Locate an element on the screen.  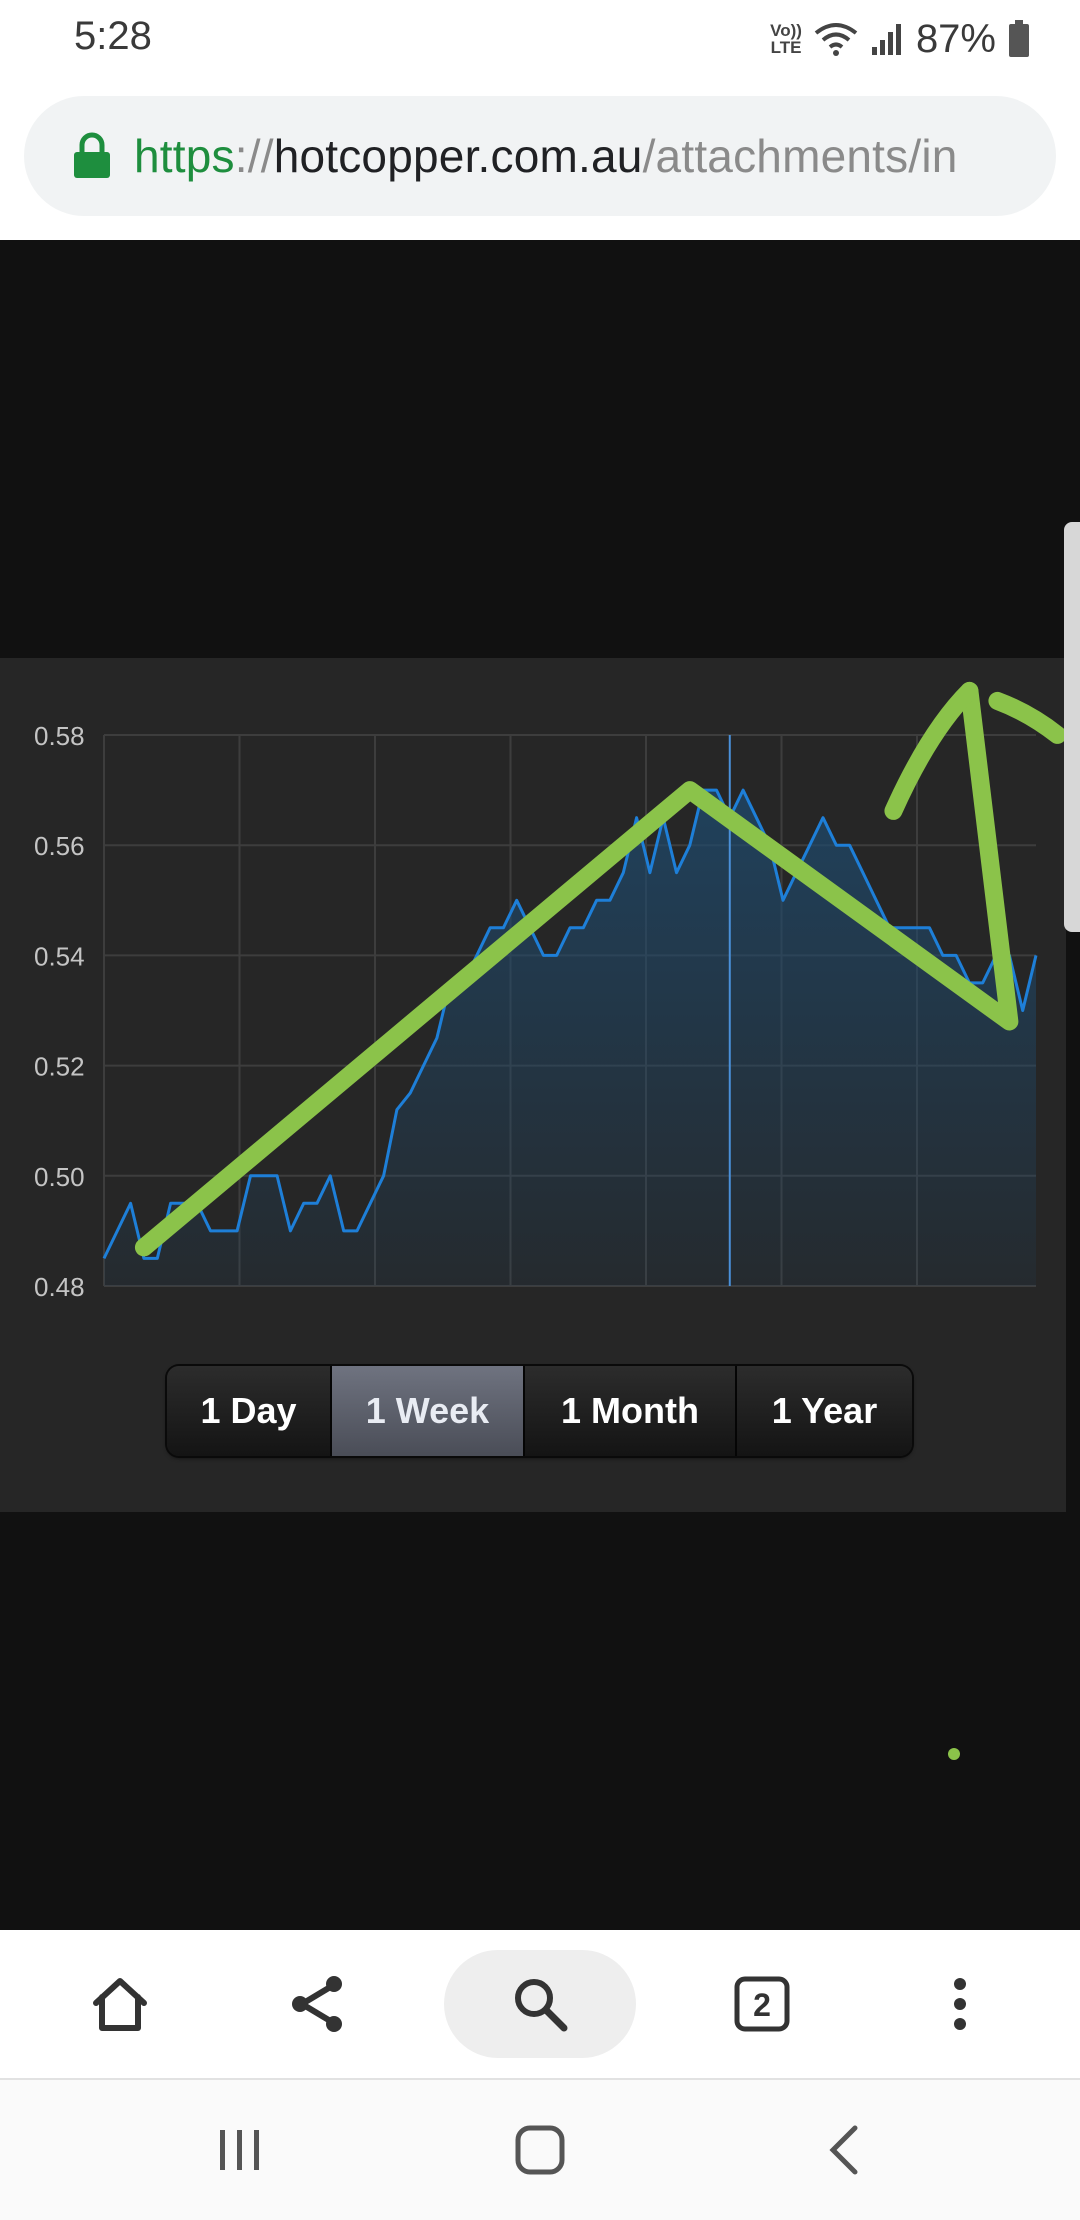
home-nav-button is located at coordinates (540, 2150).